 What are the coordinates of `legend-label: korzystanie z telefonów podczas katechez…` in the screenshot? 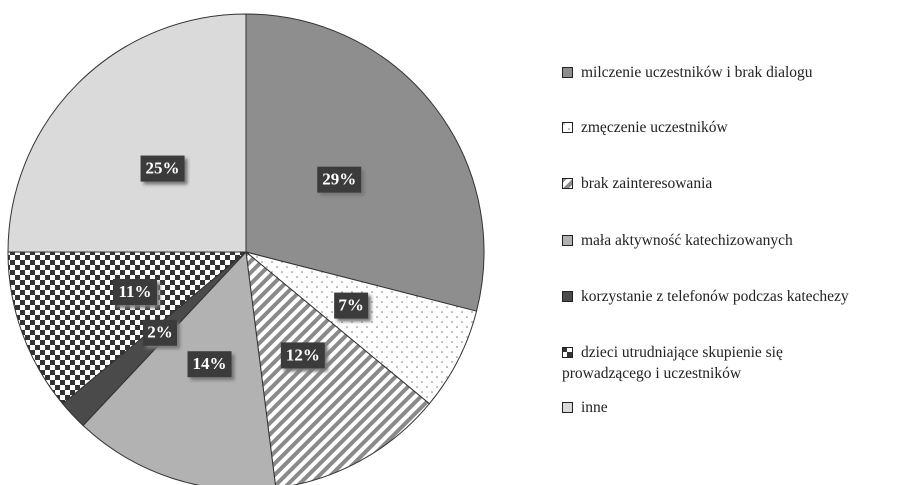 It's located at (715, 296).